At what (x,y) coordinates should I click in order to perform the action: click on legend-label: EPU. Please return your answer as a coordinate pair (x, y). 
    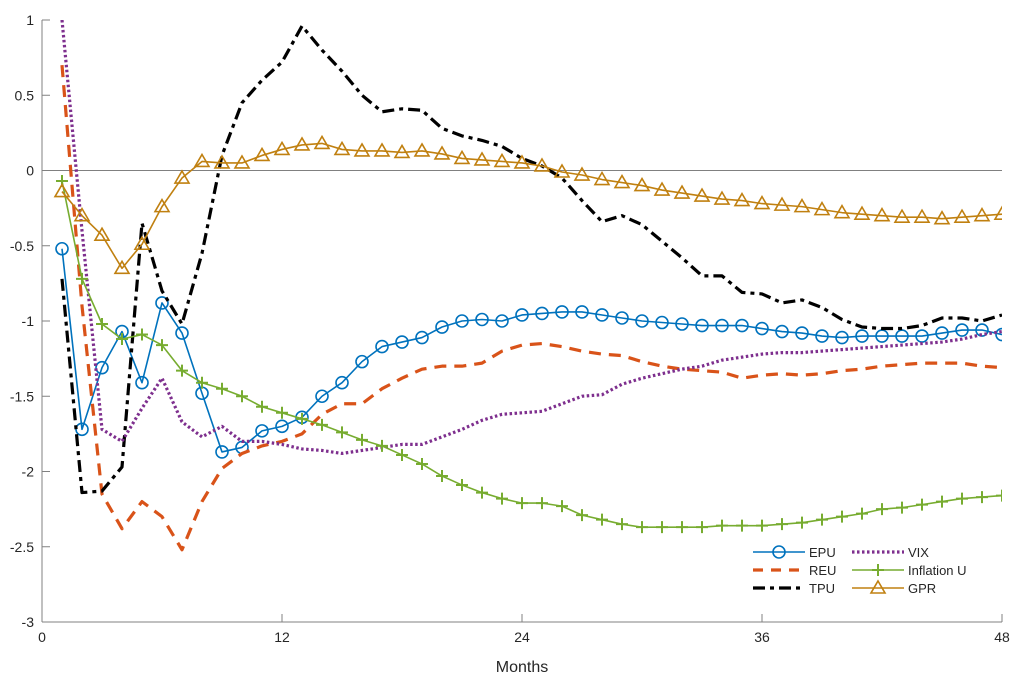
    Looking at the image, I should click on (822, 552).